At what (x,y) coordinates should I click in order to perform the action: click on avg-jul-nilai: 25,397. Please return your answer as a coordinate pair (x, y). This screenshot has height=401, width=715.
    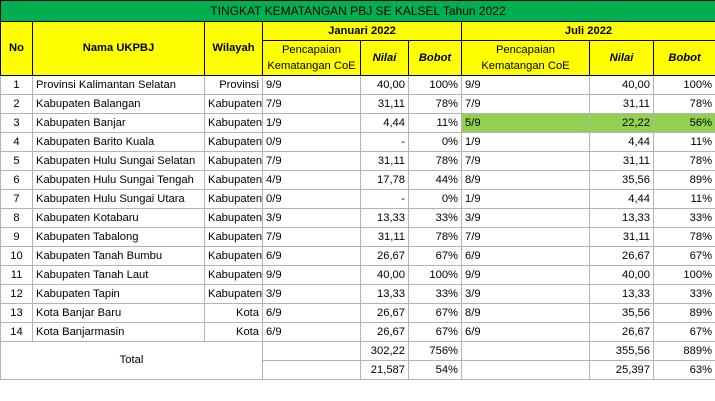
    Looking at the image, I should click on (621, 370).